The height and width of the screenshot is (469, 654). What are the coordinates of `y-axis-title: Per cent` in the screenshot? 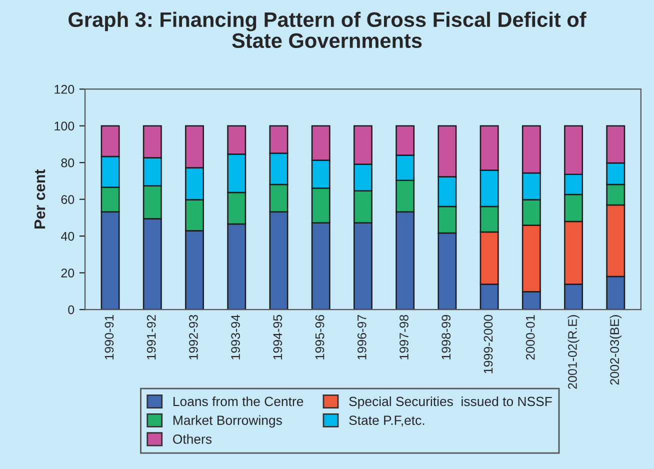 It's located at (40, 198).